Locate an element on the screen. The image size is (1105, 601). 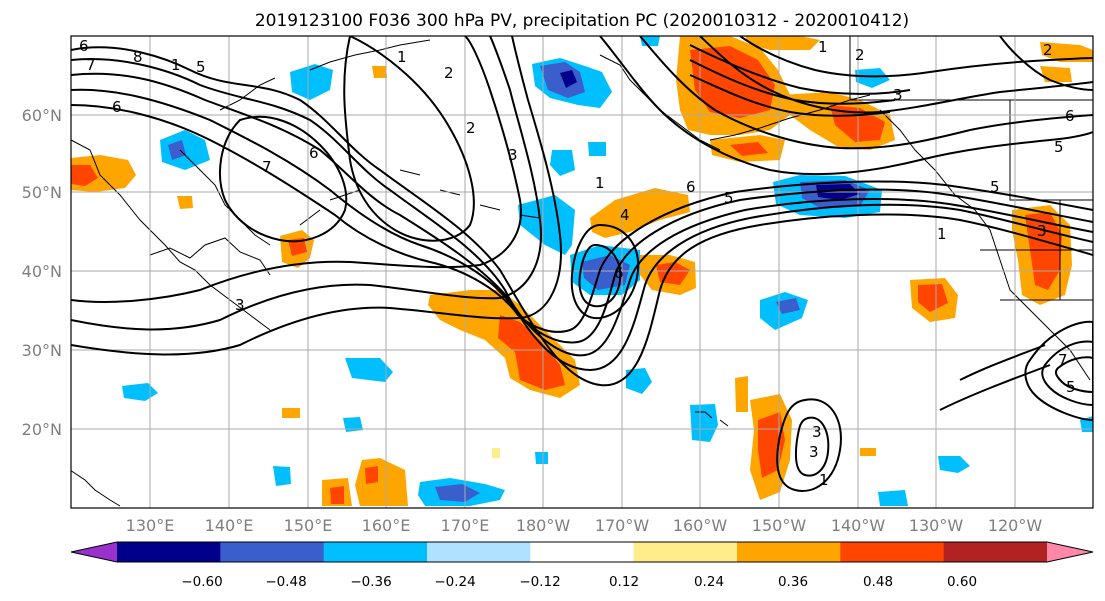
lat-tick-label: 40°N is located at coordinates (42, 271).